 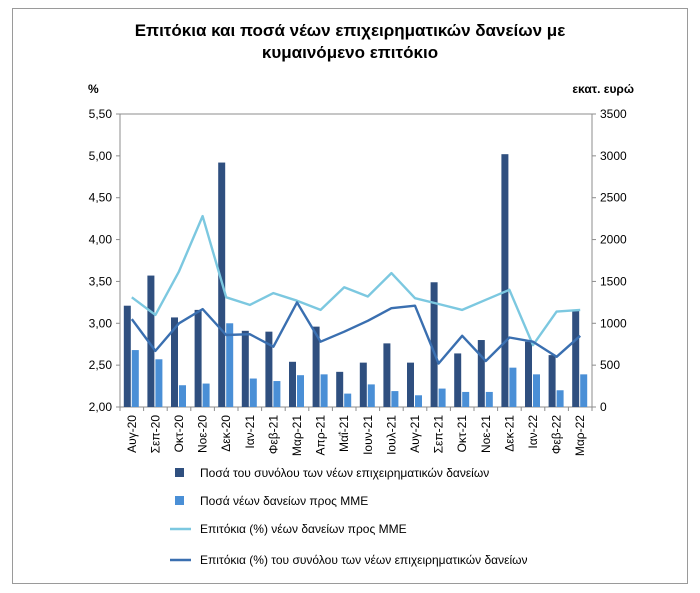 I want to click on right-tick-label: 3000, so click(x=613, y=156).